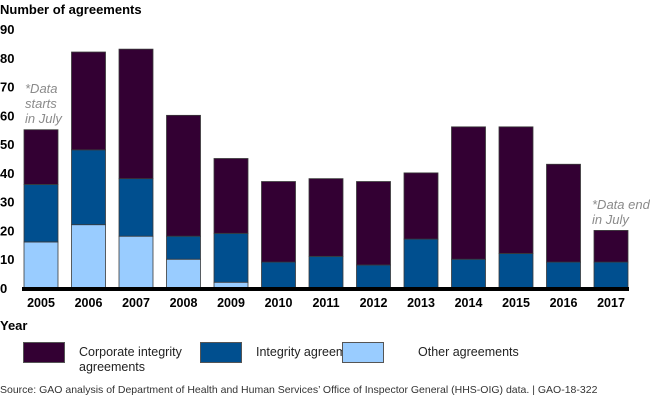 Image resolution: width=650 pixels, height=405 pixels. I want to click on y-tick-label: 40, so click(7, 173).